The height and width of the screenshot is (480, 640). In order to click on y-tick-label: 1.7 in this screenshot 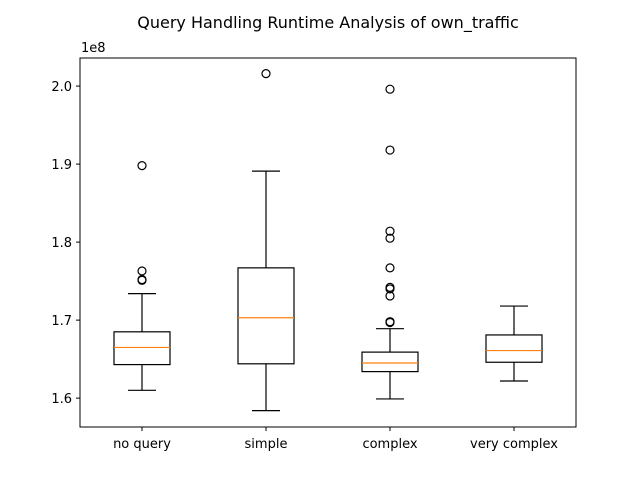, I will do `click(61, 321)`.